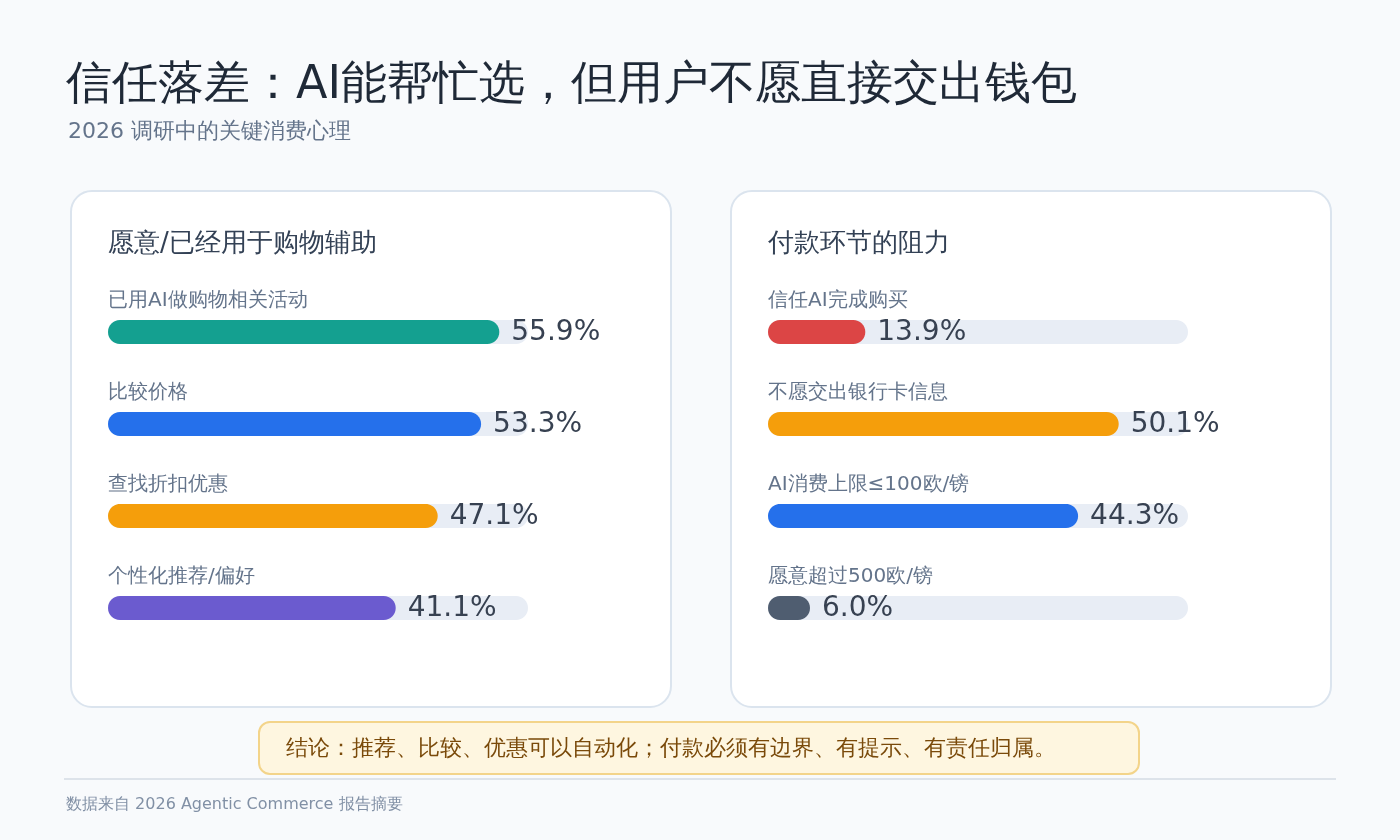 This screenshot has height=840, width=1400. I want to click on data-label: 47.1%, so click(494, 514).